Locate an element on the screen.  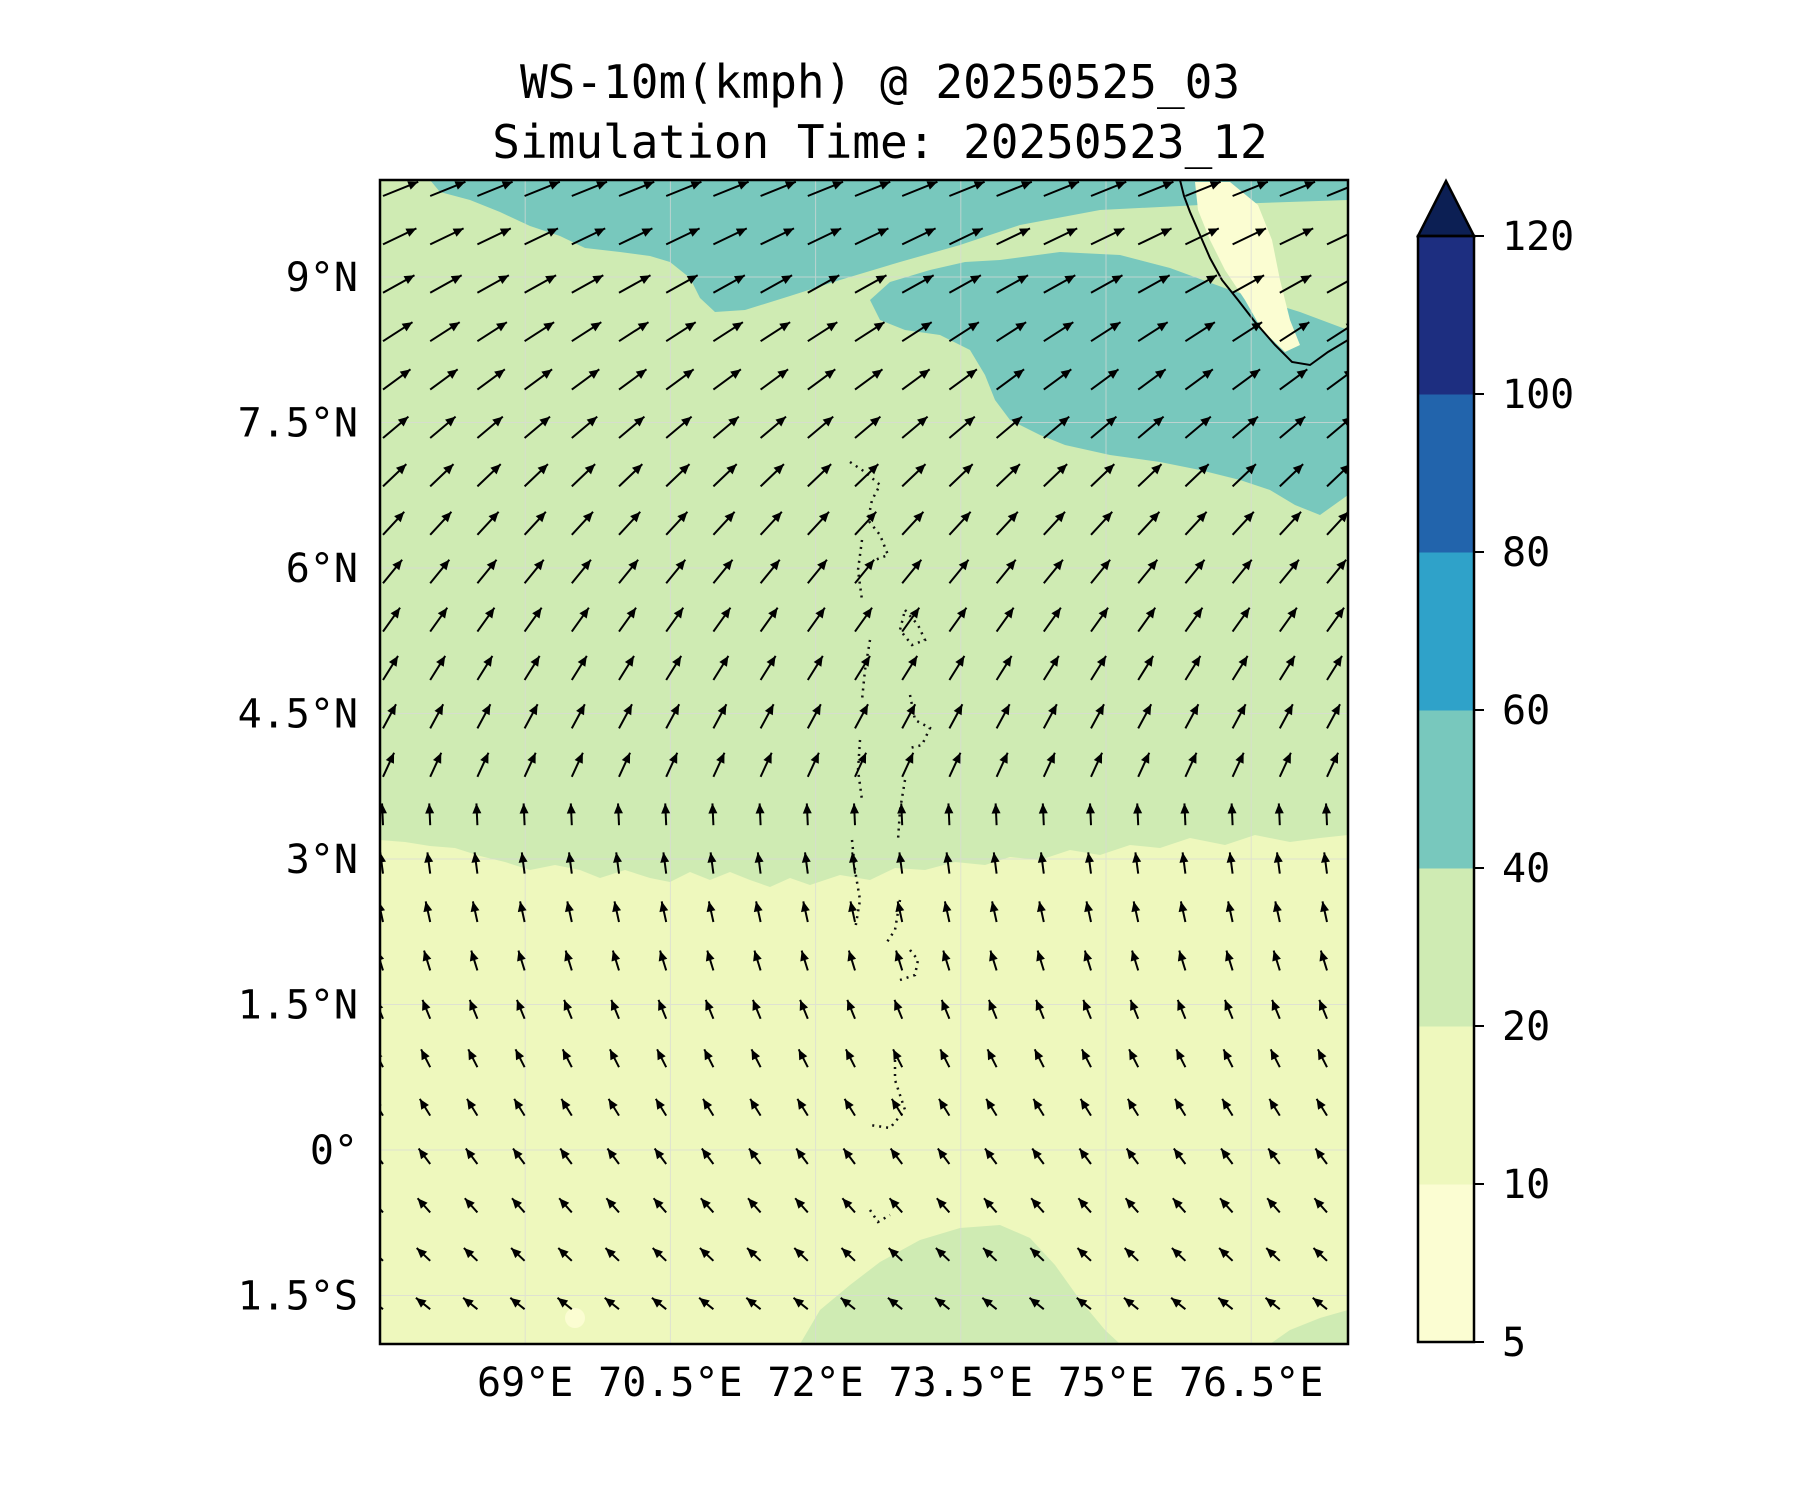
wind-field-5-10-spot is located at coordinates (575, 1318).